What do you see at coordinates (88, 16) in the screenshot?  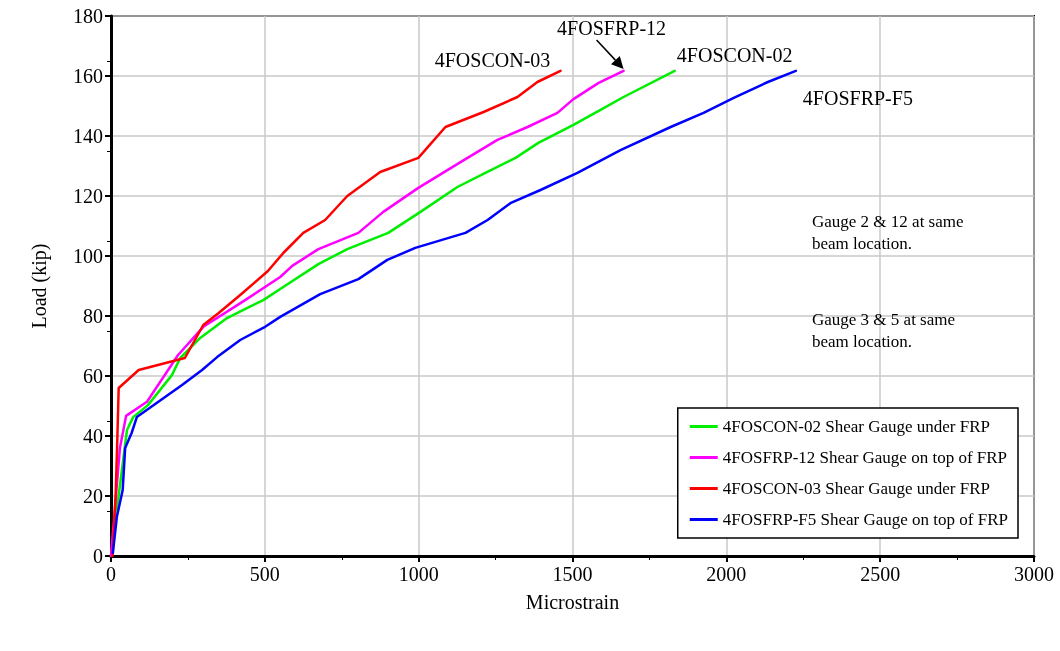 I see `y-tick-label: 180` at bounding box center [88, 16].